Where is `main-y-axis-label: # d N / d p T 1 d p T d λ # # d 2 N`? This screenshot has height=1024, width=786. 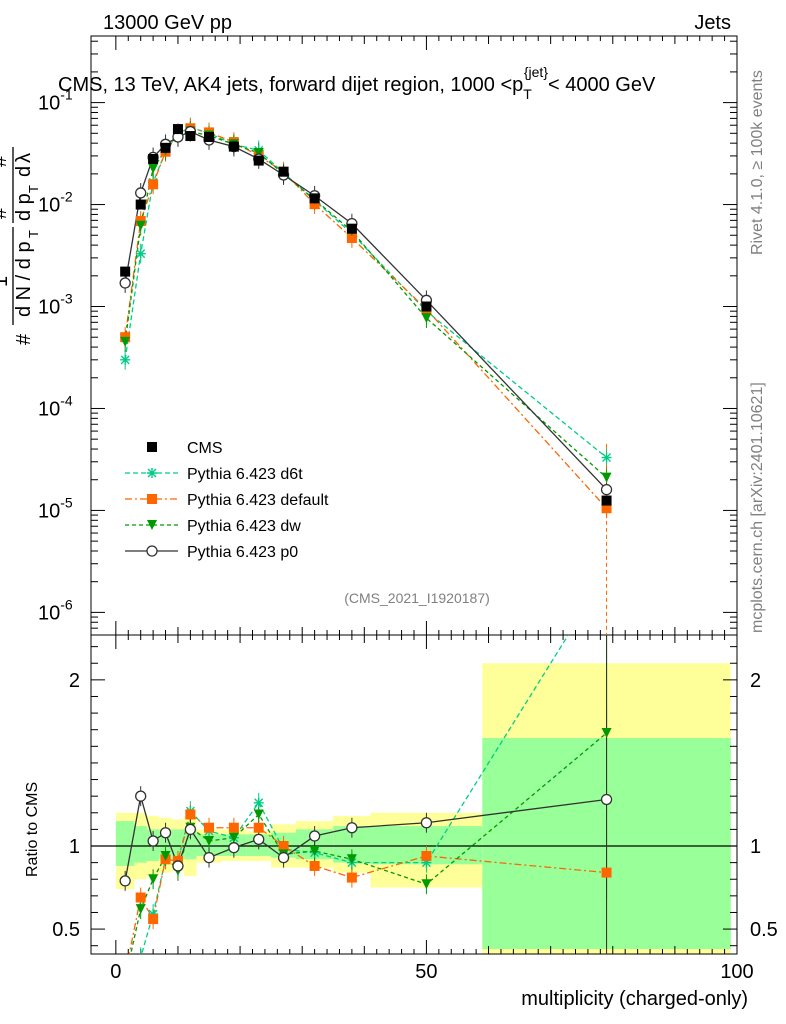
main-y-axis-label: # d N / d p T 1 d p T d λ # # d 2 N is located at coordinates (20, 246).